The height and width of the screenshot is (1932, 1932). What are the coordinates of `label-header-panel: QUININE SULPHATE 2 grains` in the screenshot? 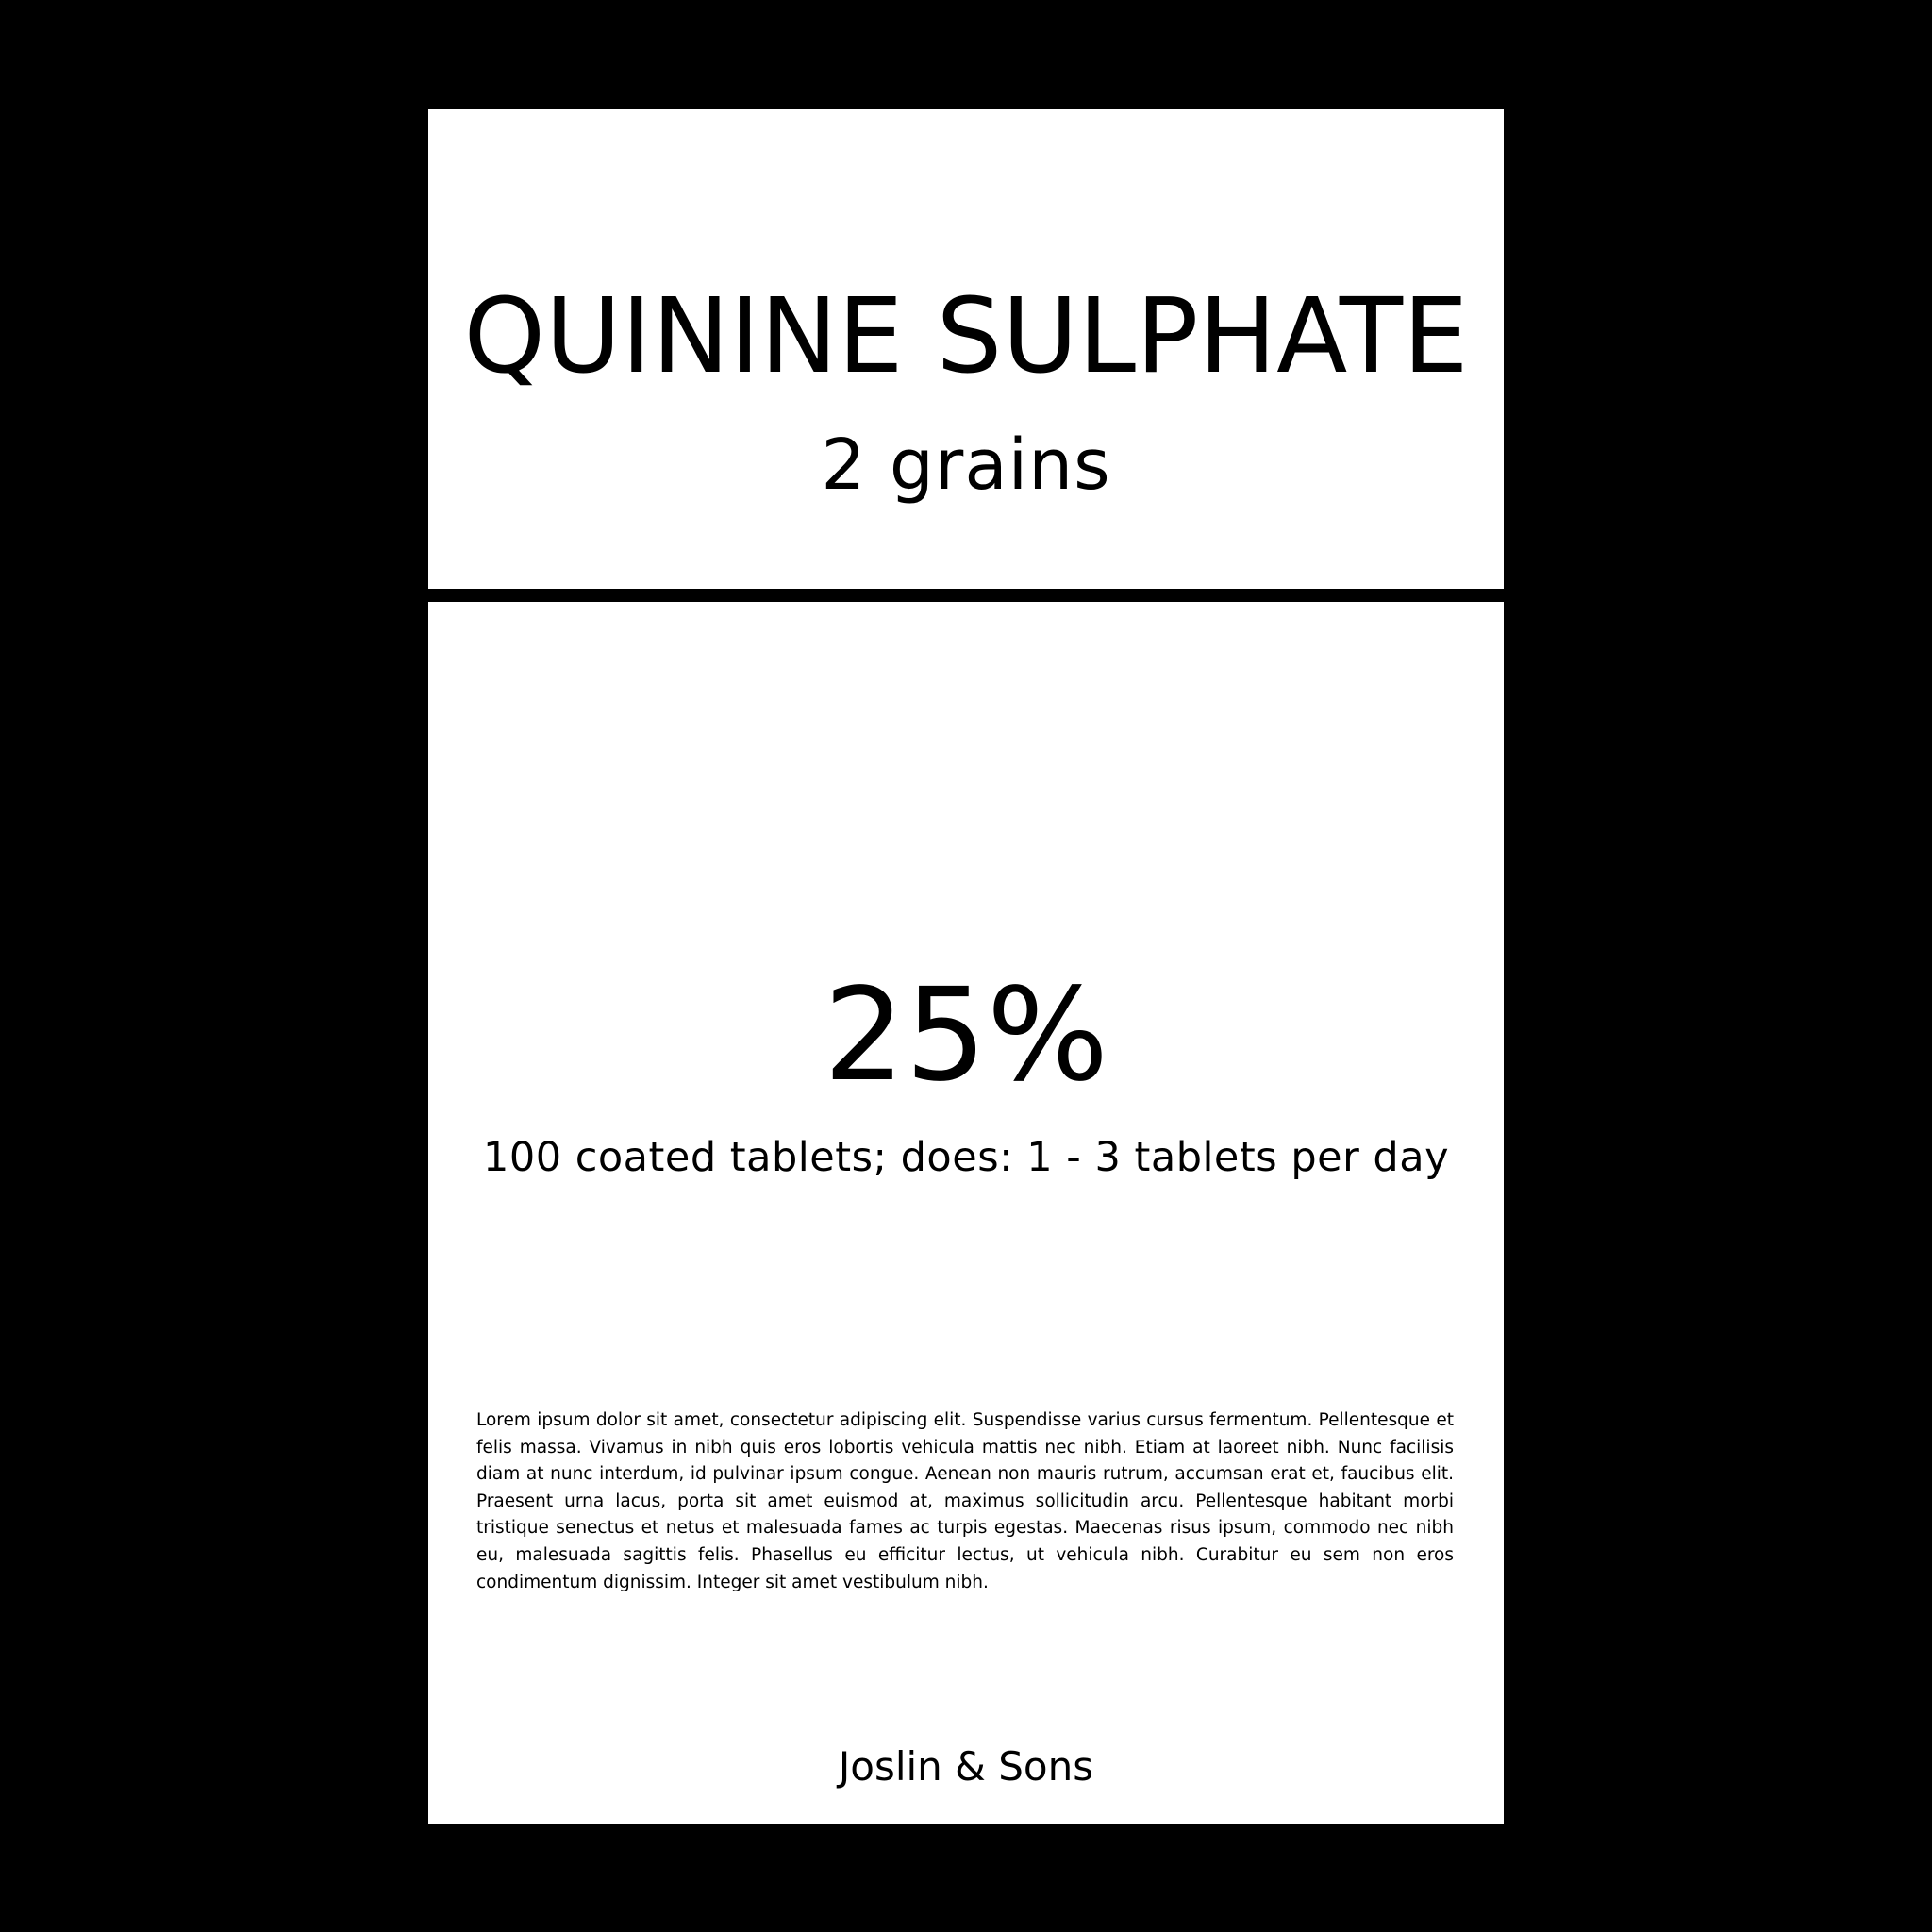 It's located at (966, 349).